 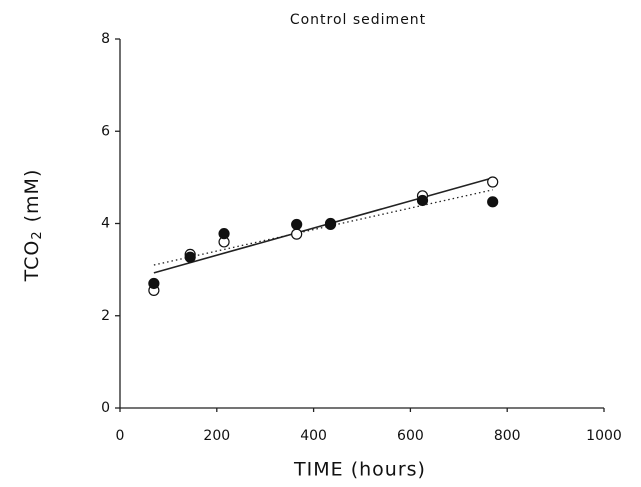 What do you see at coordinates (32, 261) in the screenshot?
I see `y-label-text: TCO` at bounding box center [32, 261].